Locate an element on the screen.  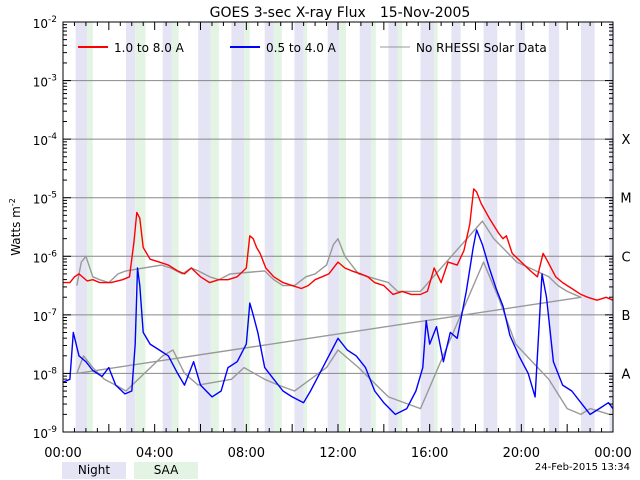
y-tick-label: 10⁻⁵ is located at coordinates (45, 199).